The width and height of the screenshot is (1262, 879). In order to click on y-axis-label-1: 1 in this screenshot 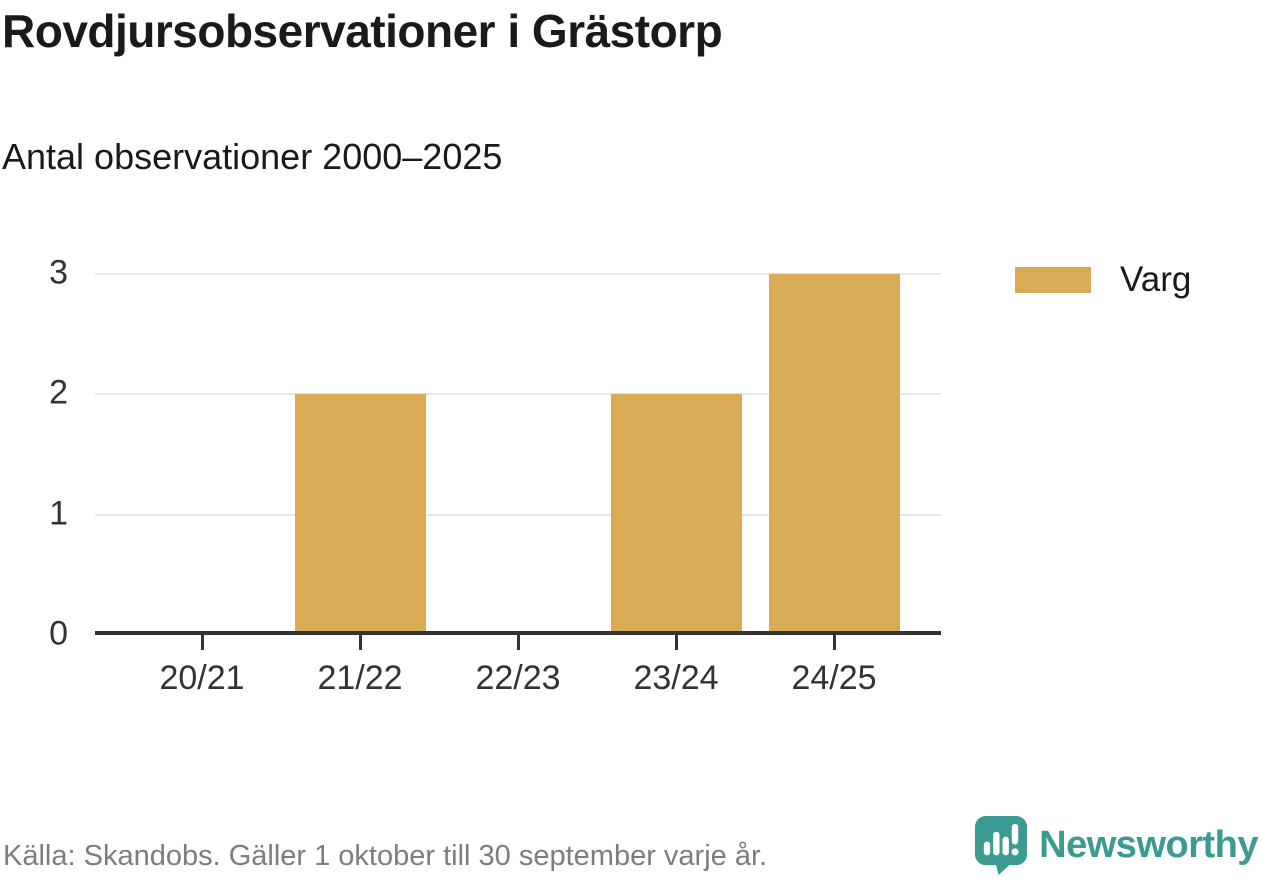, I will do `click(58, 513)`.